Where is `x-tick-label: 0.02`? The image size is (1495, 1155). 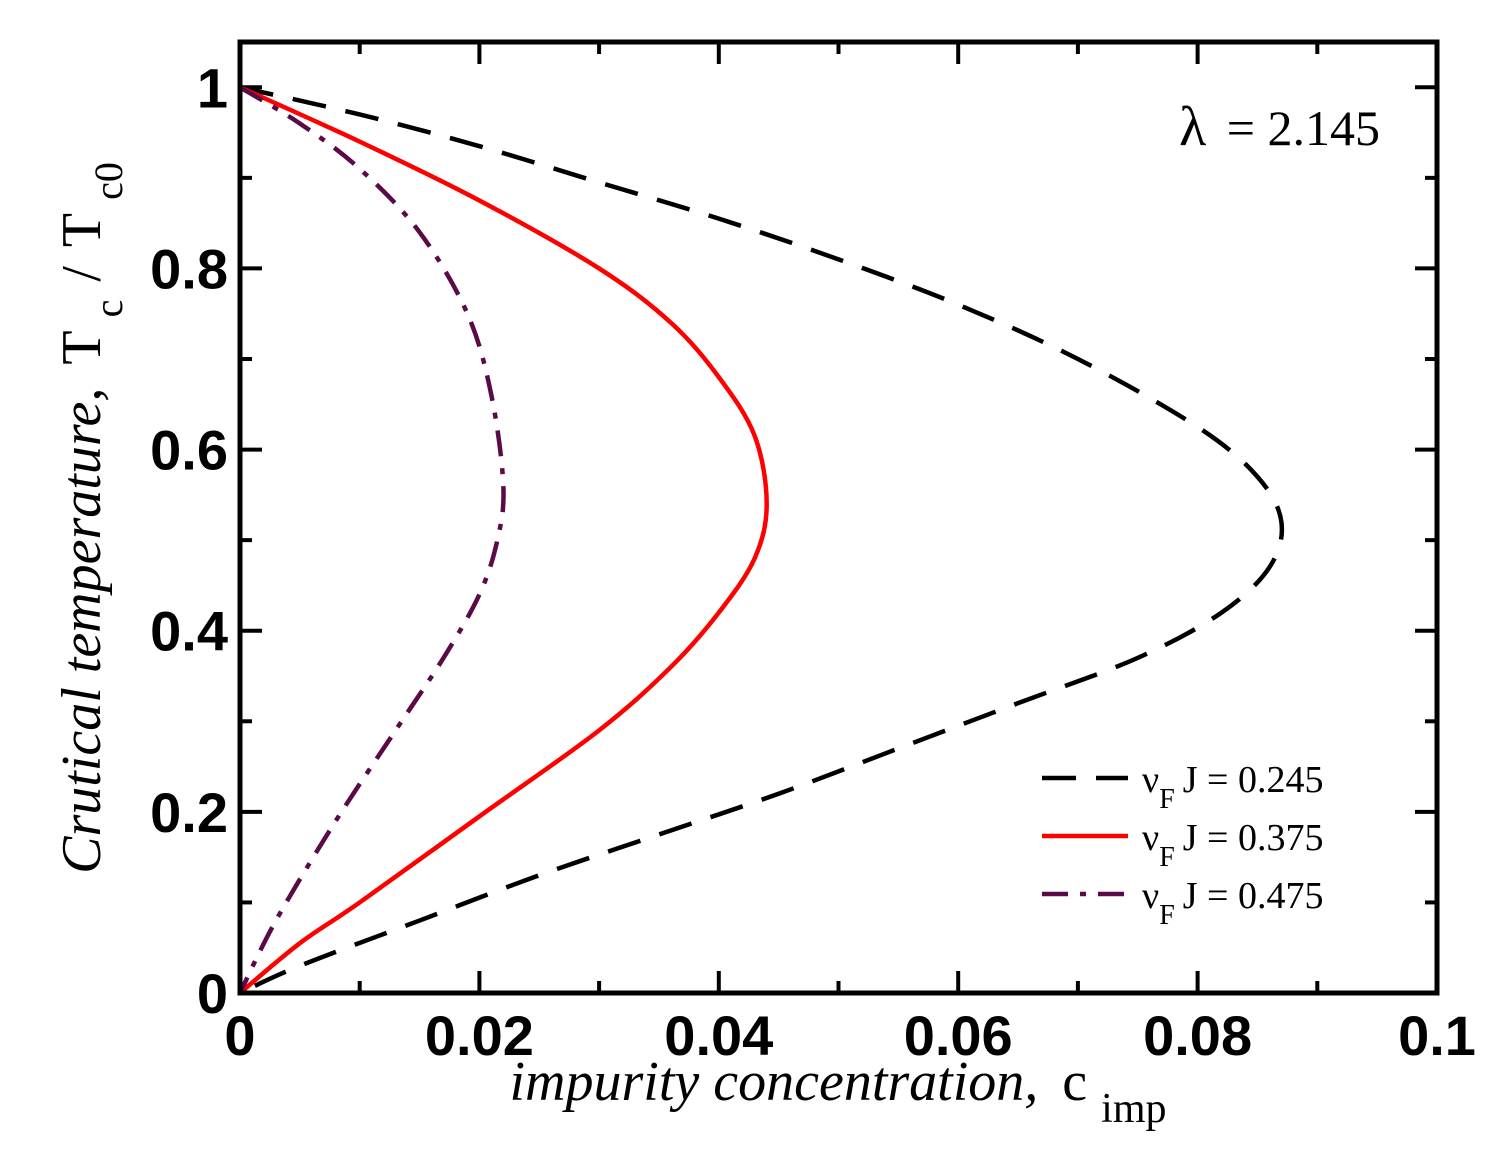 x-tick-label: 0.02 is located at coordinates (479, 1035).